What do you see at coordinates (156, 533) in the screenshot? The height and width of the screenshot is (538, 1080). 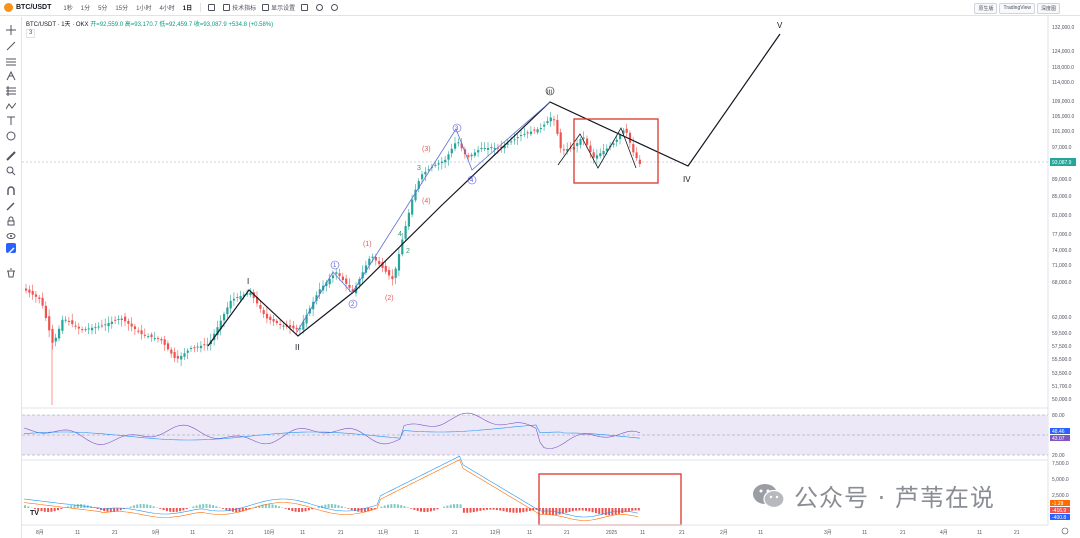 I see `time-axis-label: 9月` at bounding box center [156, 533].